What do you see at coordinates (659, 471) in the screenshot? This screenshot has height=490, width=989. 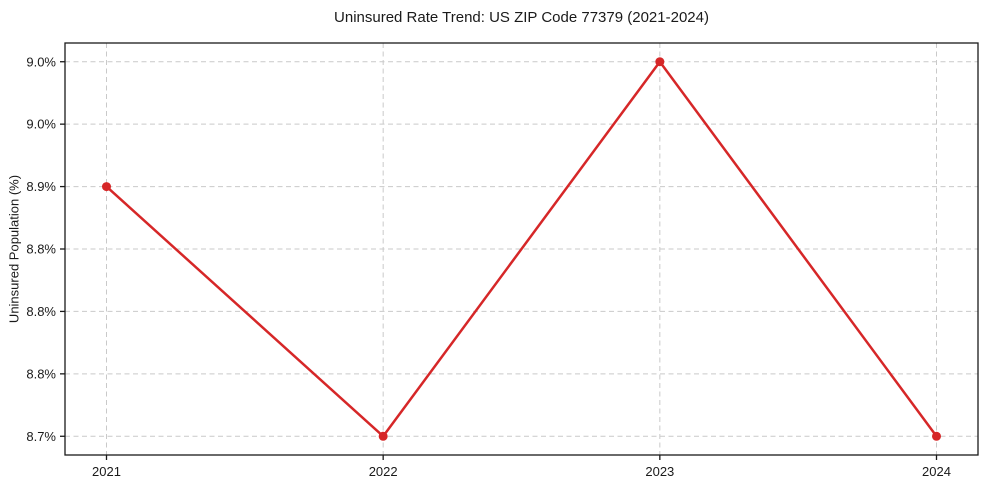 I see `x-tick-label: 2023` at bounding box center [659, 471].